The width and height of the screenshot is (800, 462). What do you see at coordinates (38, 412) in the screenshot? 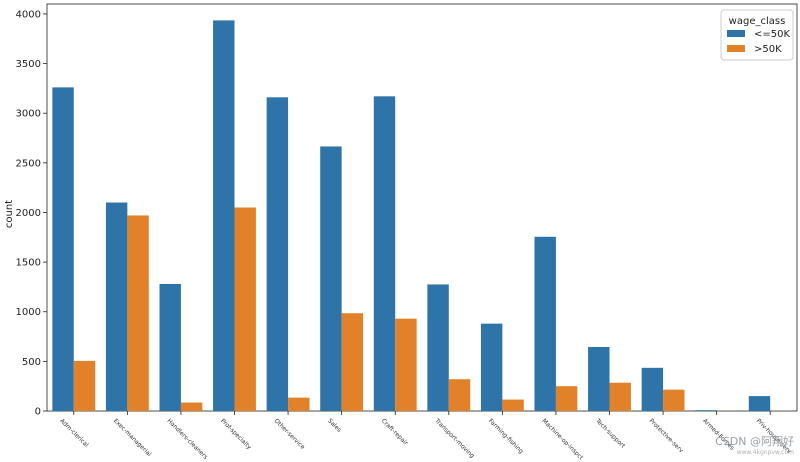
I see `y-tick-label: 0` at bounding box center [38, 412].